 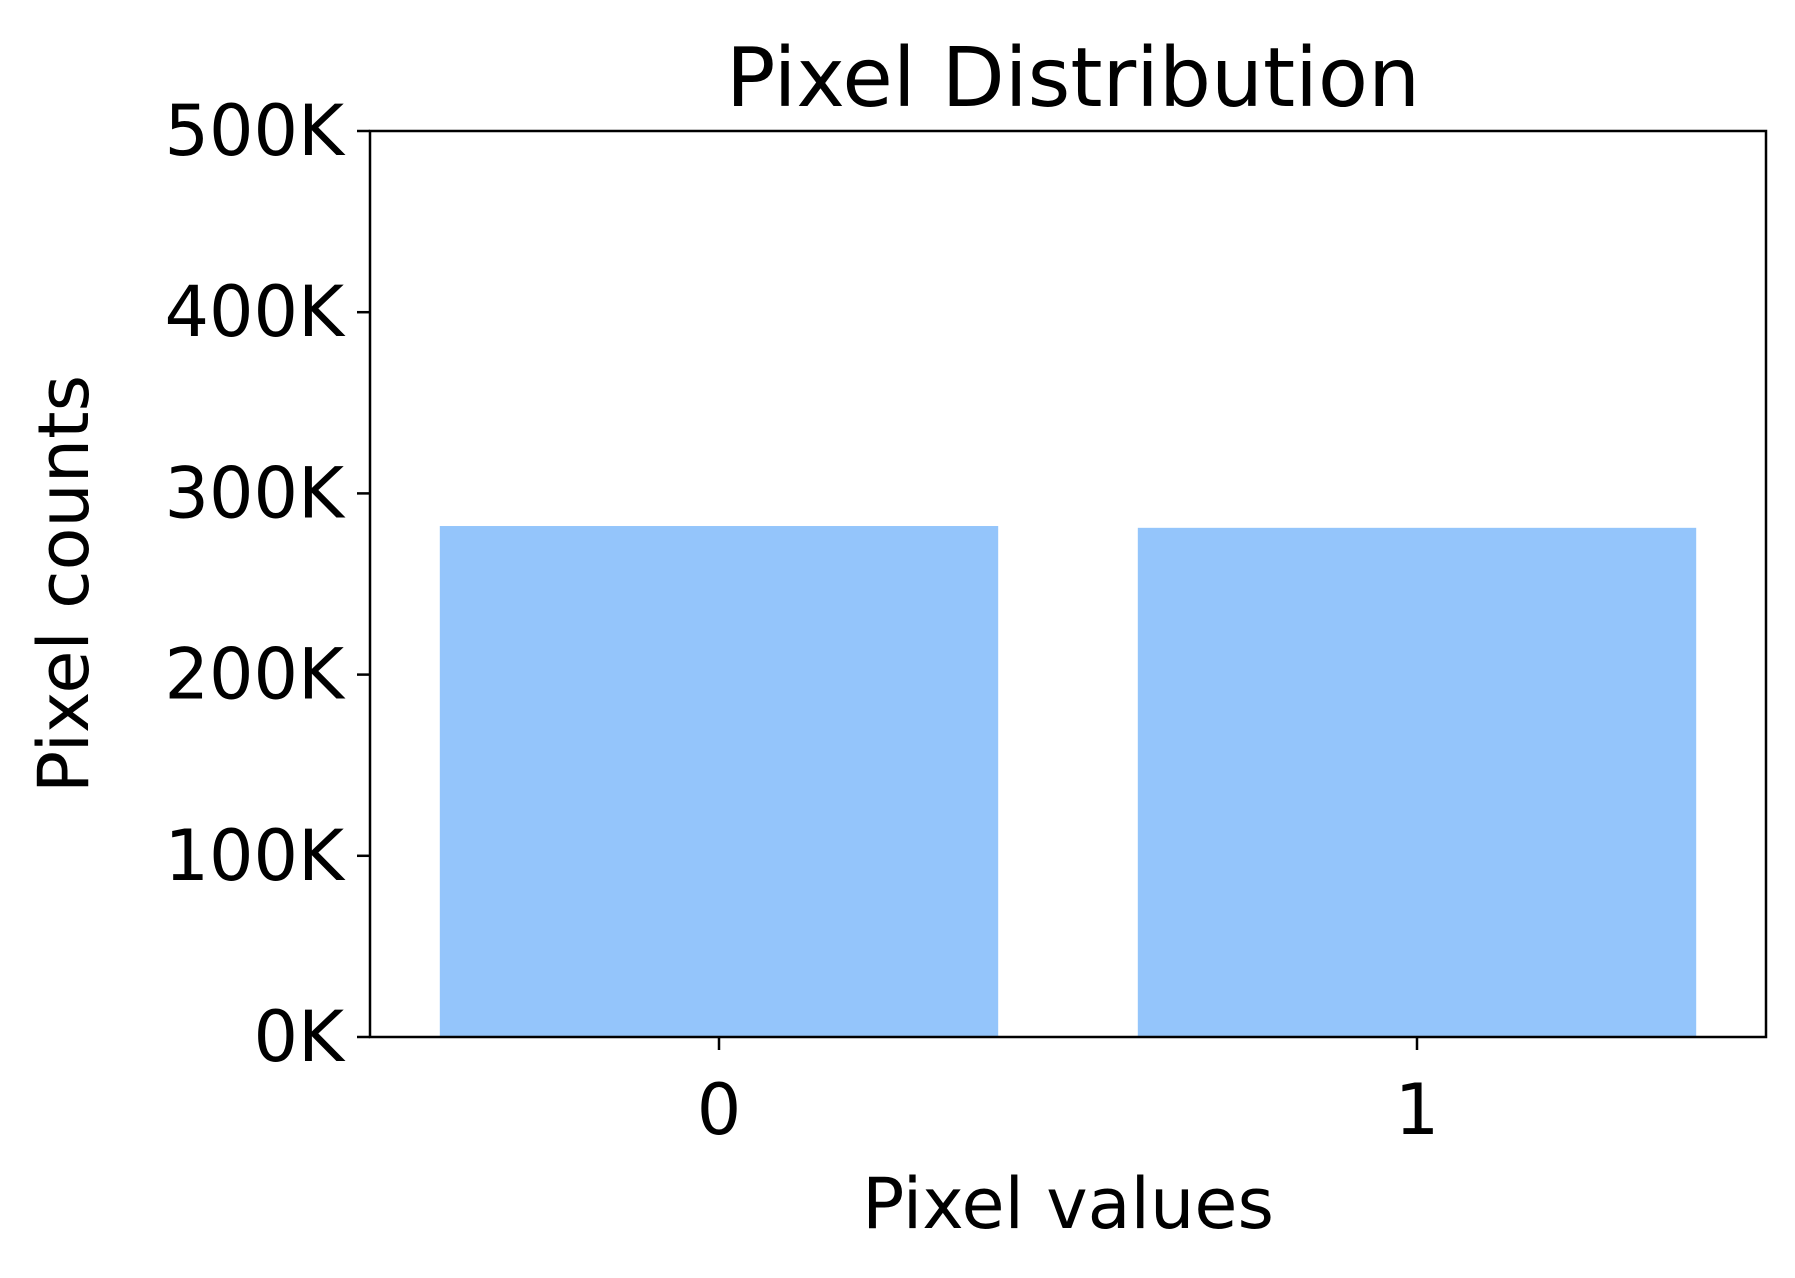 I want to click on y-tick-label: 0K, so click(x=300, y=1037).